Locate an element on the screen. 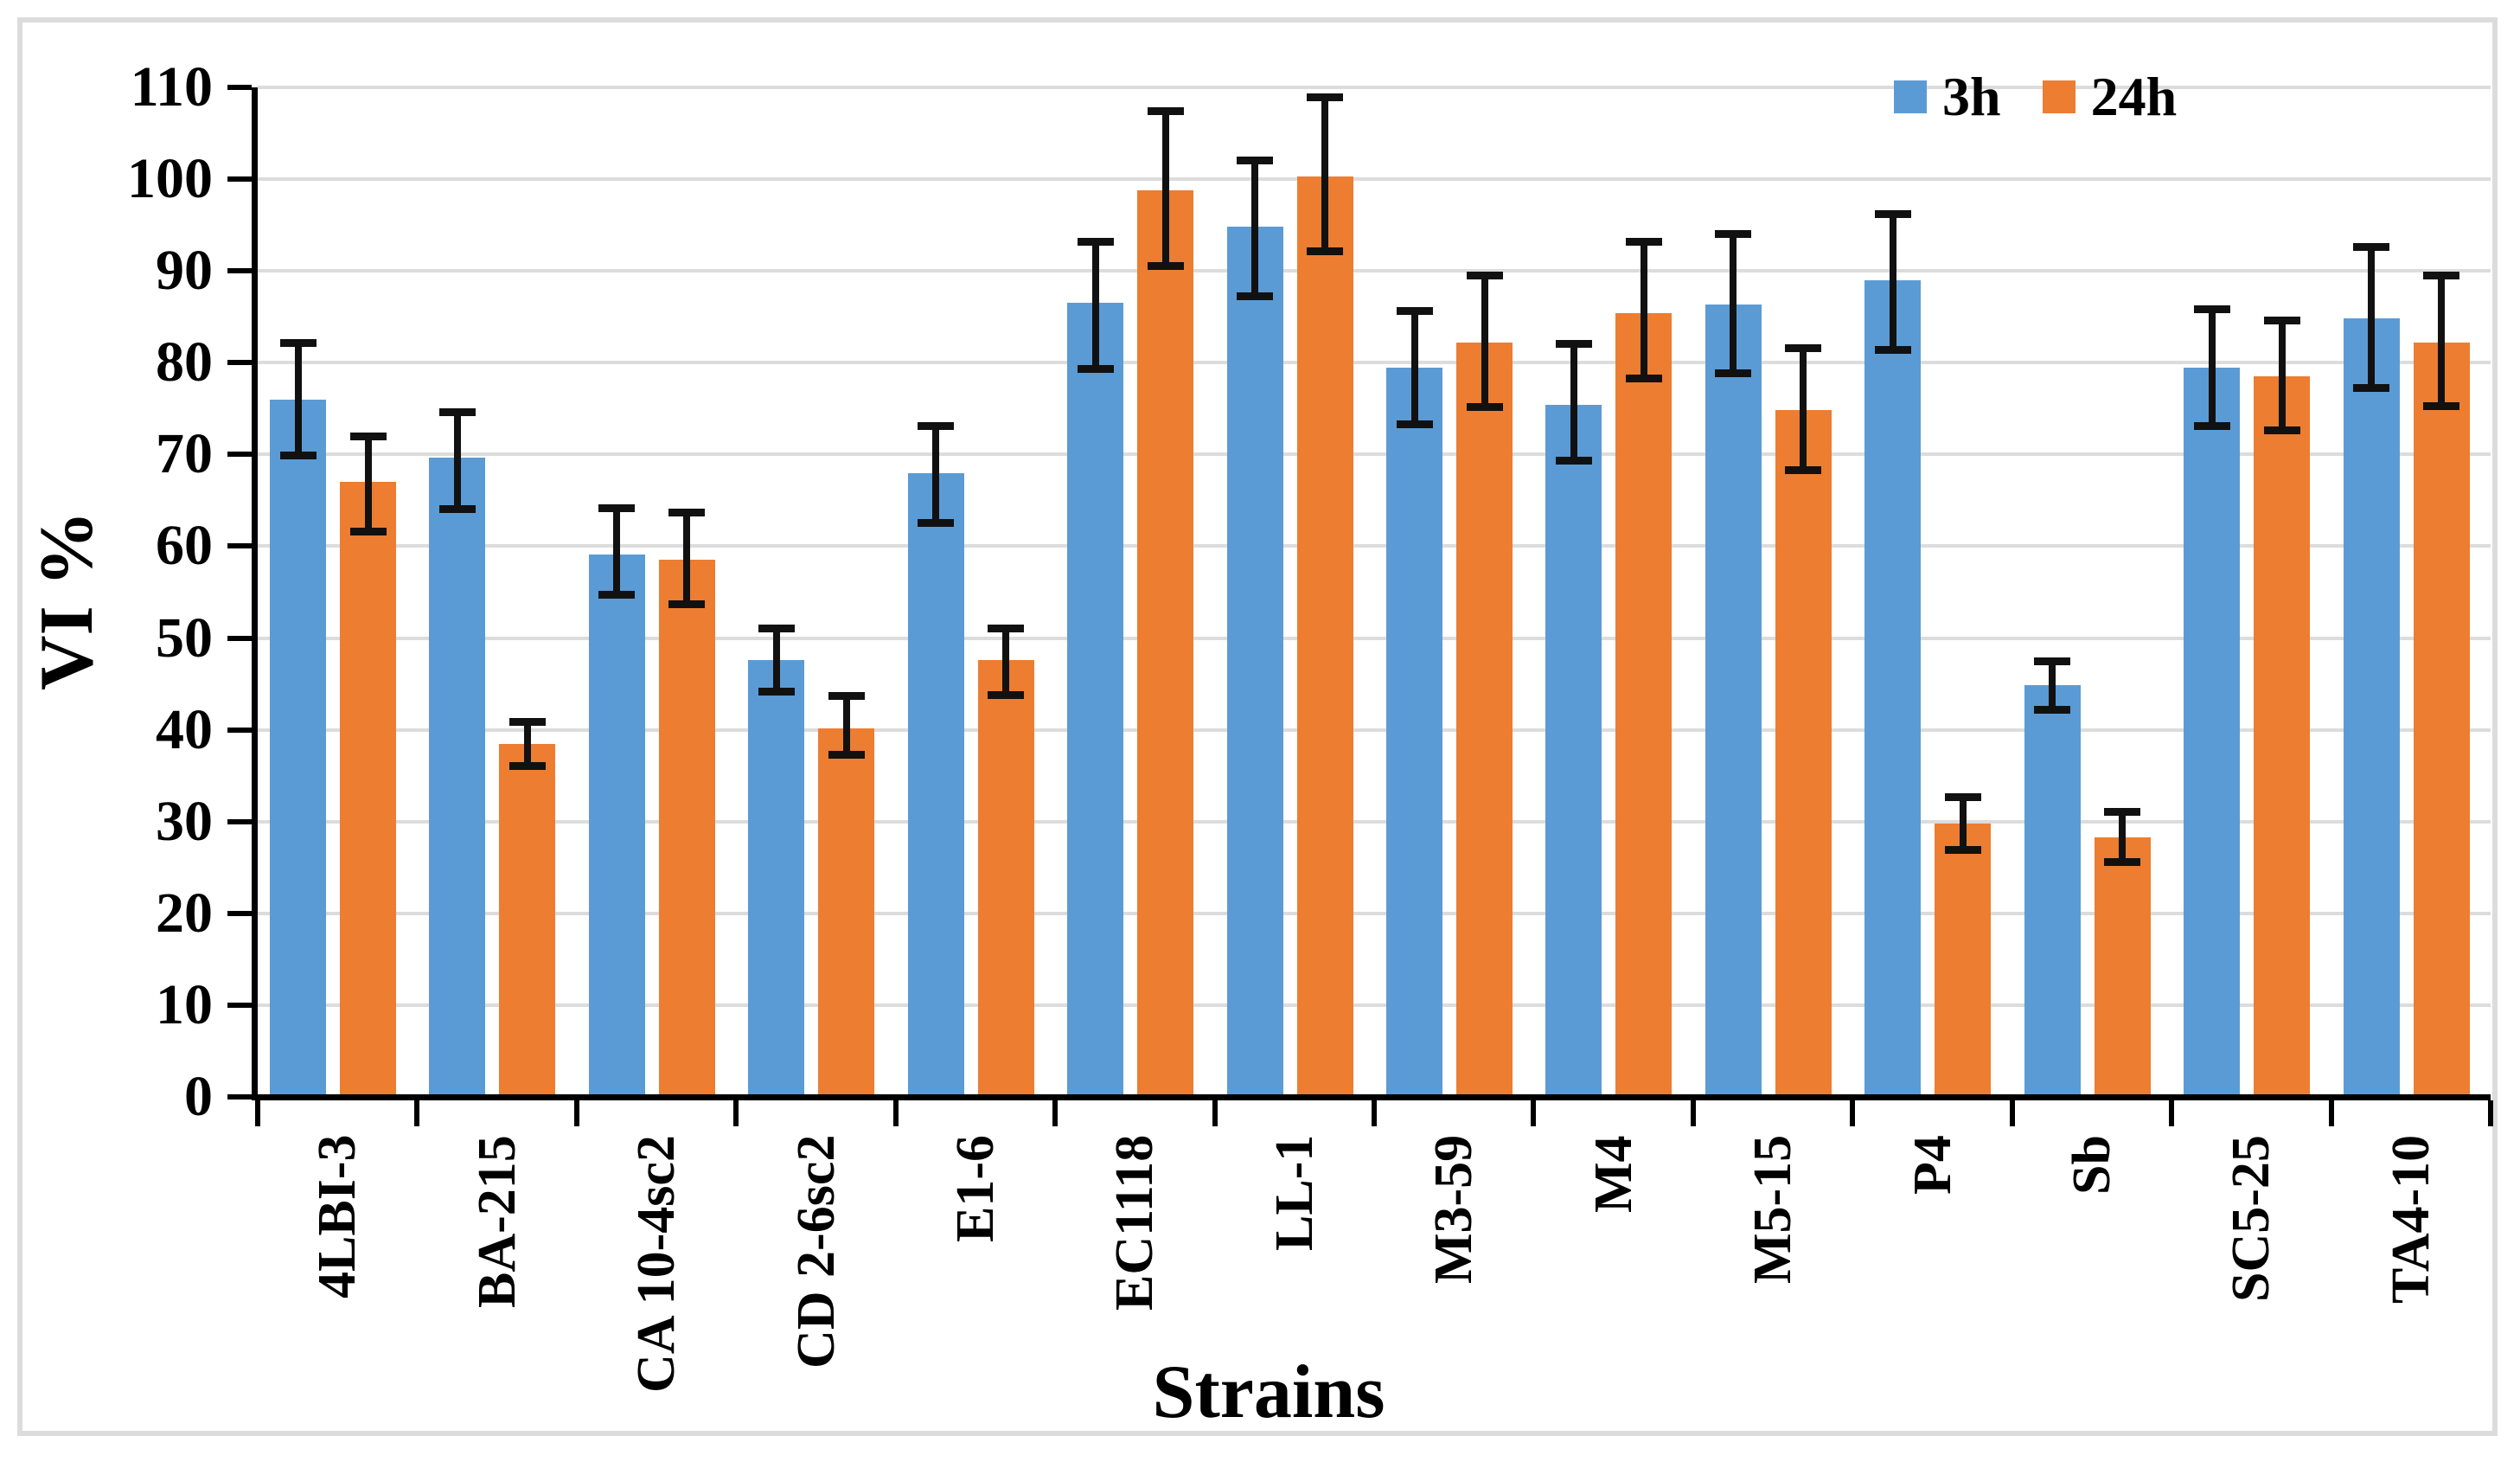 The width and height of the screenshot is (2520, 1481). error-bar-3h-M4 is located at coordinates (1574, 401).